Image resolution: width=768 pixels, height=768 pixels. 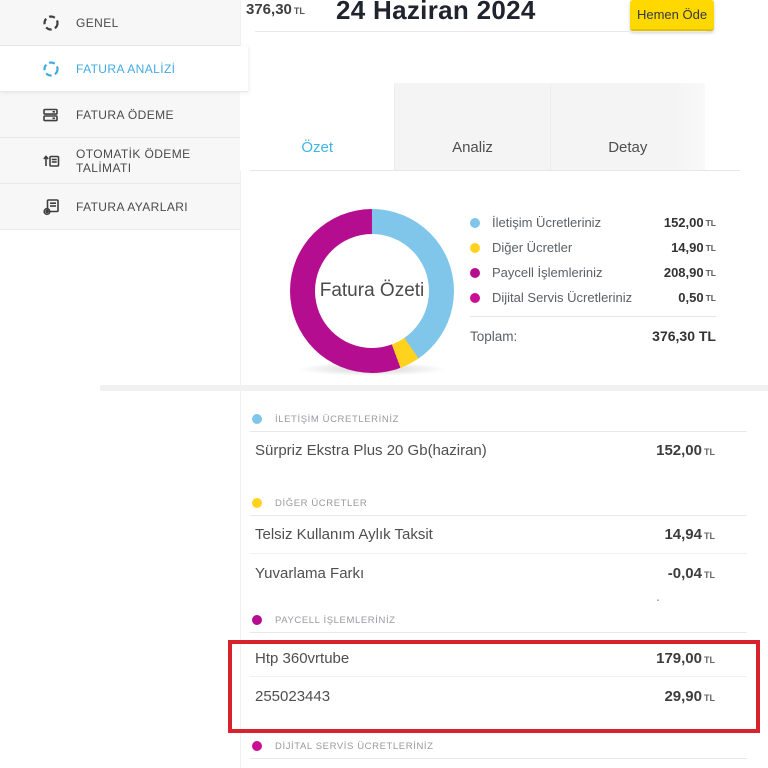 I want to click on section-header-paycell: PAYCELL İŞLEMLERİNİZ, so click(x=324, y=620).